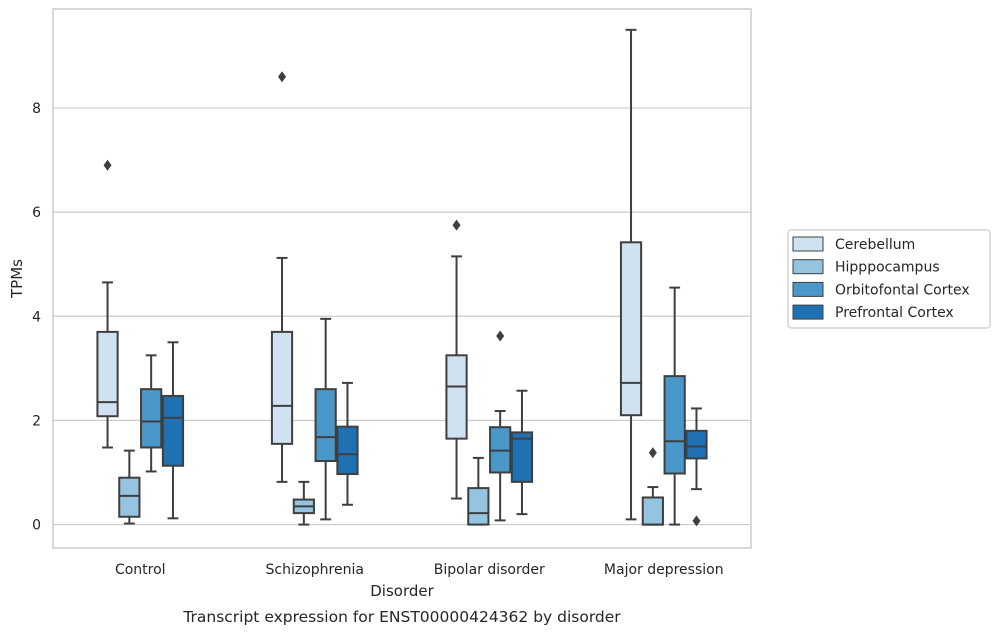 This screenshot has height=634, width=999. Describe the element at coordinates (36, 421) in the screenshot. I see `y-tick-label: 2` at that location.